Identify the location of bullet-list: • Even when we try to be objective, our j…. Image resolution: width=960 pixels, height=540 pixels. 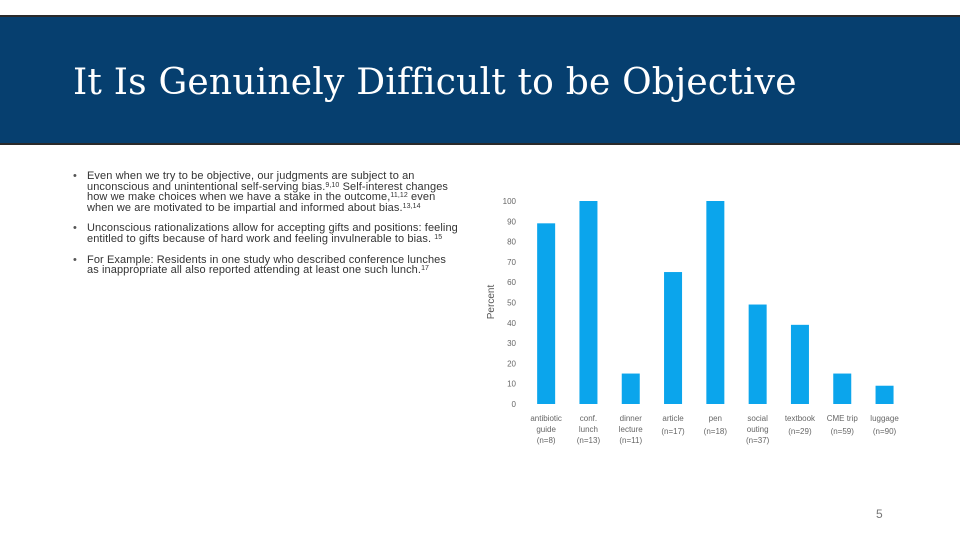
(266, 228).